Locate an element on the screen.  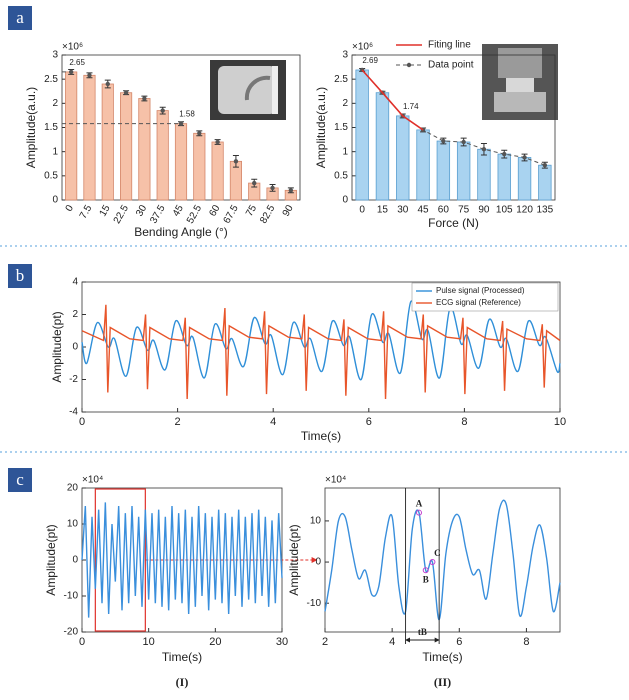
x-tick-label: 7.5 is located at coordinates (86, 212).